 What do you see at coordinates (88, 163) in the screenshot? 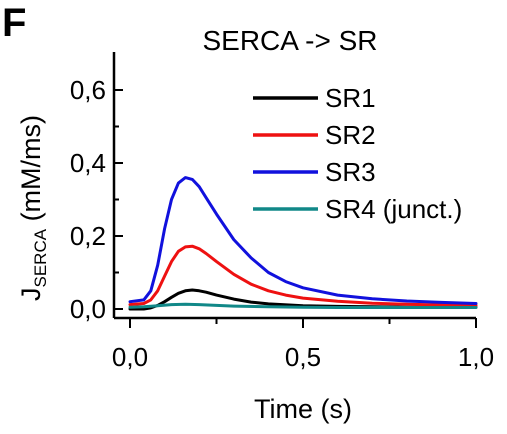
I see `y-tick-label: 0,4` at bounding box center [88, 163].